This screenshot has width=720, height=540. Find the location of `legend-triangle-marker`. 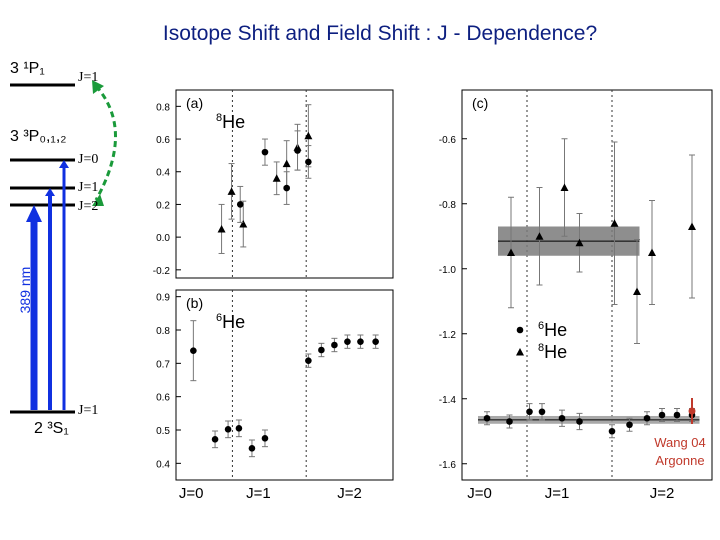

legend-triangle-marker is located at coordinates (520, 352).